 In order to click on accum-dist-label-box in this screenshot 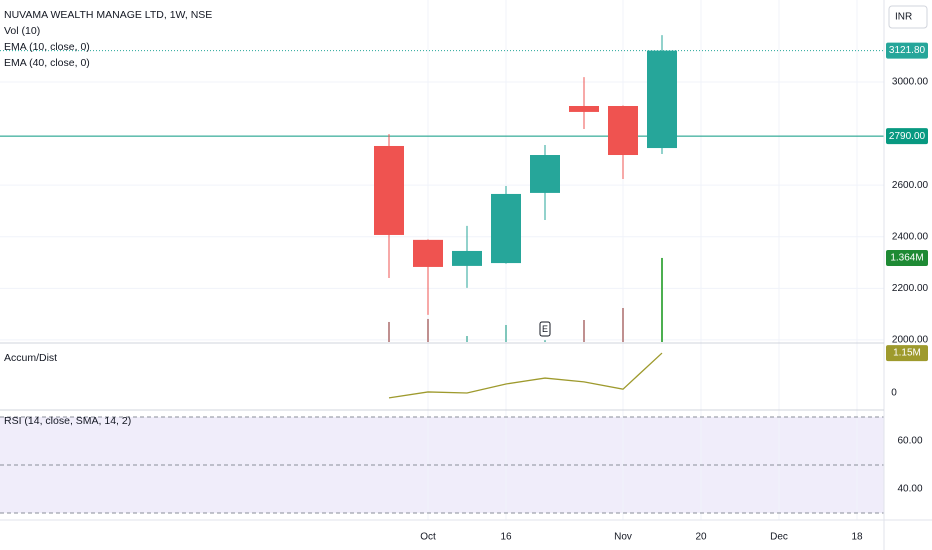, I will do `click(907, 353)`.